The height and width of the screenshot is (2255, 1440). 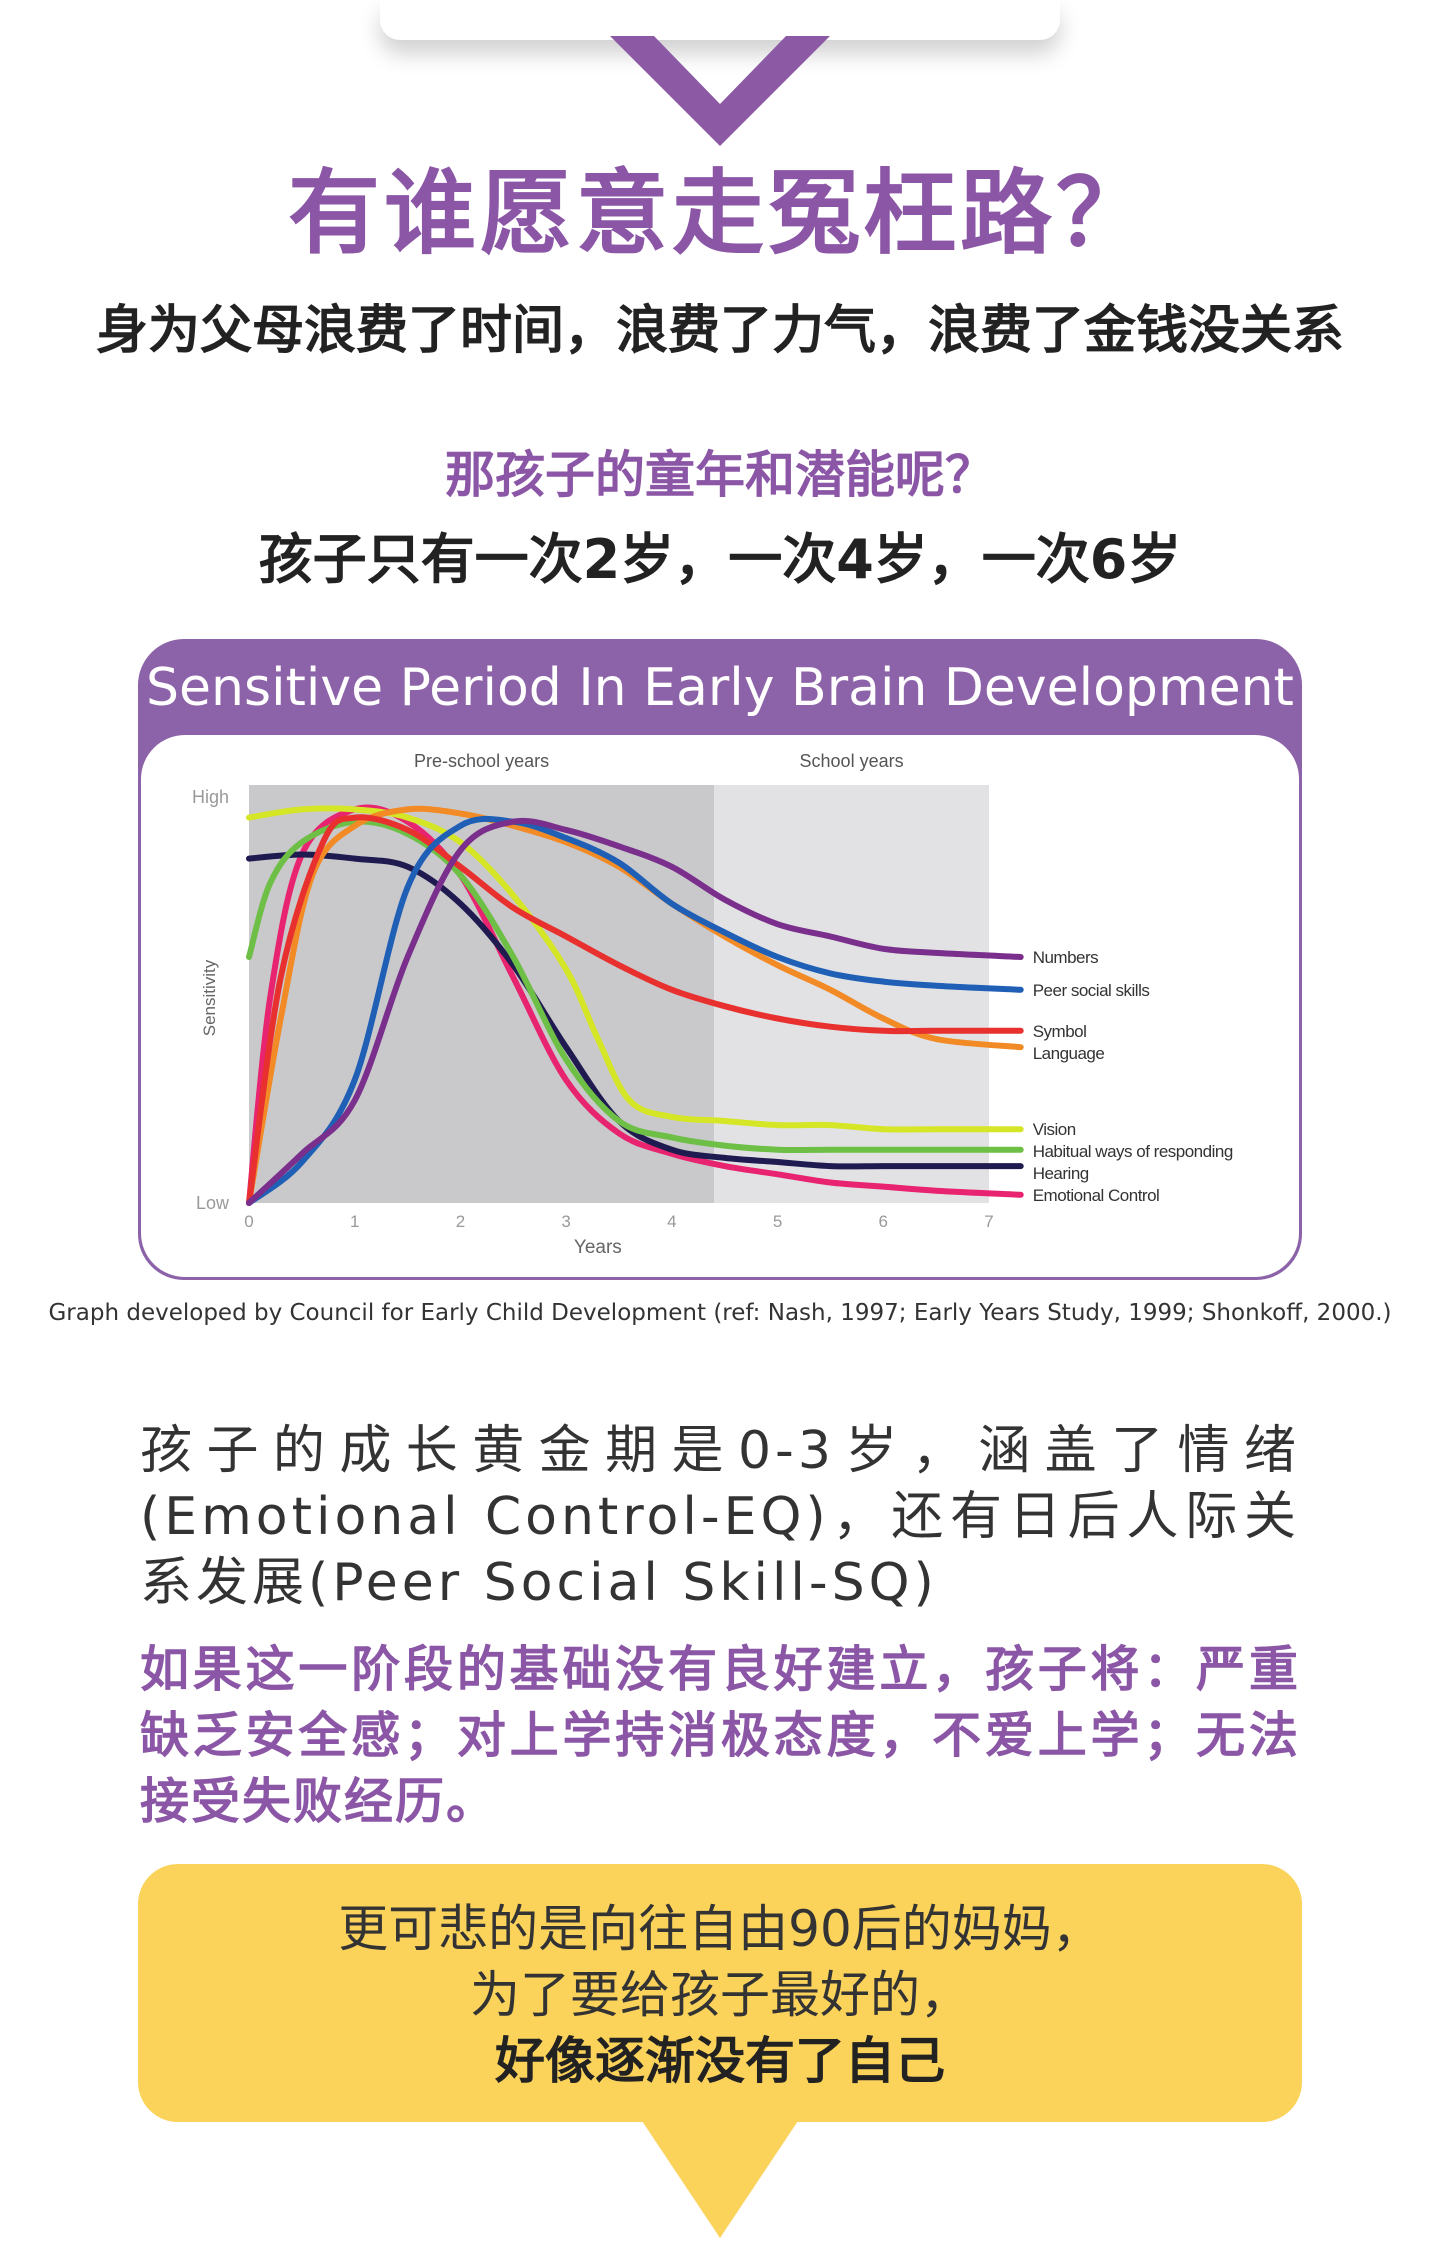 I want to click on legend-label-habitual-ways-of-responding: Habitual ways of responding, so click(x=1133, y=1151).